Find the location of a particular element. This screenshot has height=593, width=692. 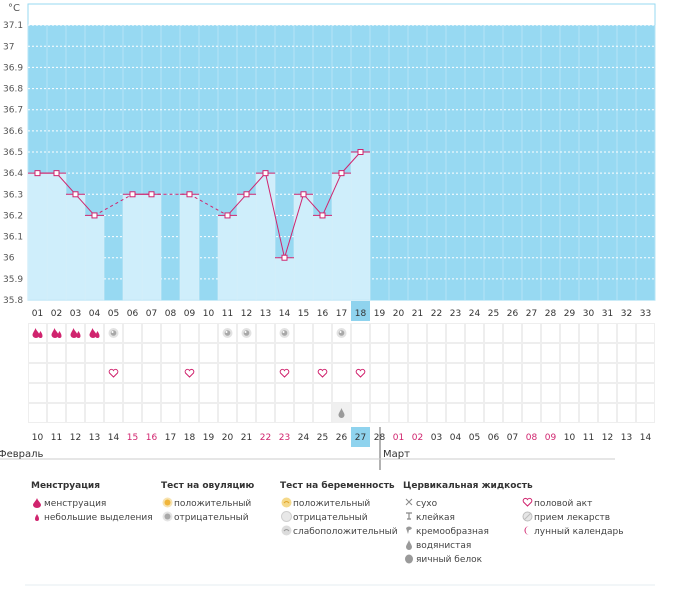

date-label: 16 is located at coordinates (152, 438).